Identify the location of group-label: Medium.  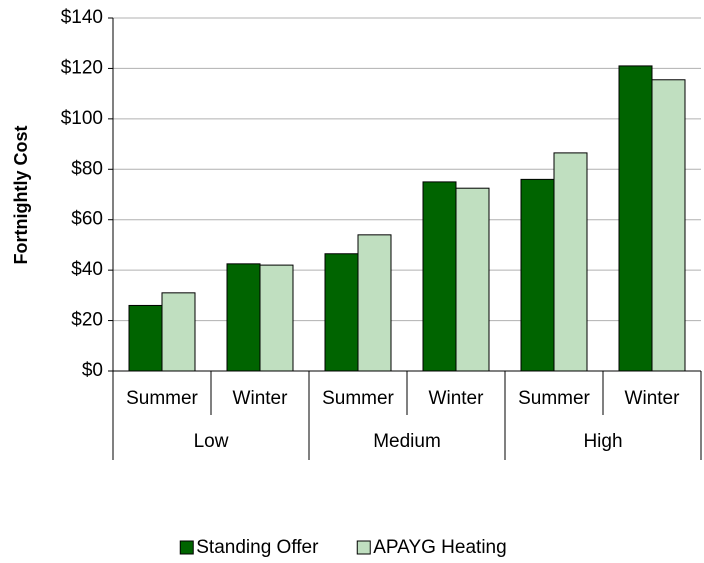
(407, 441).